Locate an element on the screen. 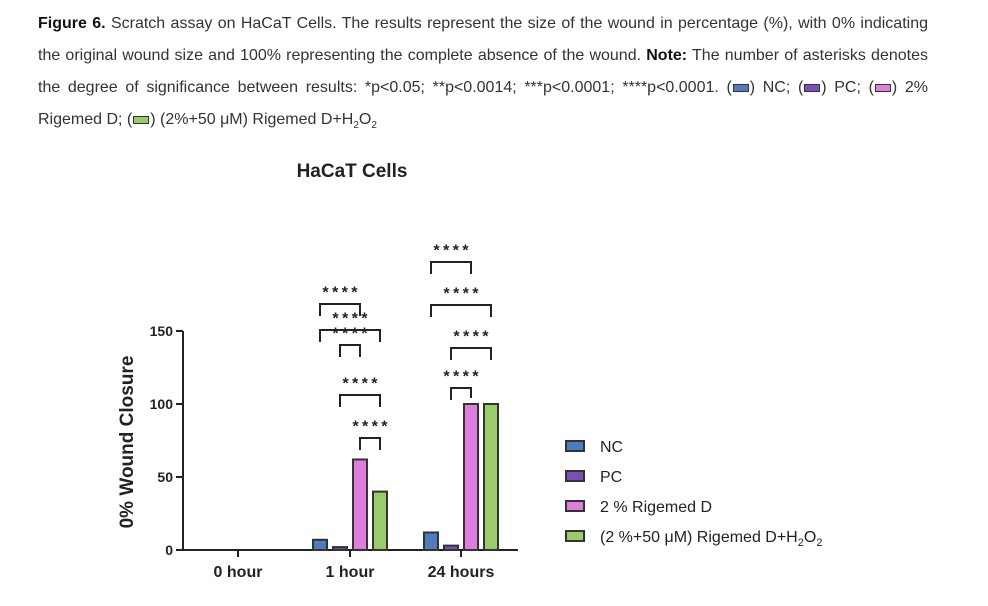 The image size is (988, 606). figure-label: Figure 6. is located at coordinates (72, 23).